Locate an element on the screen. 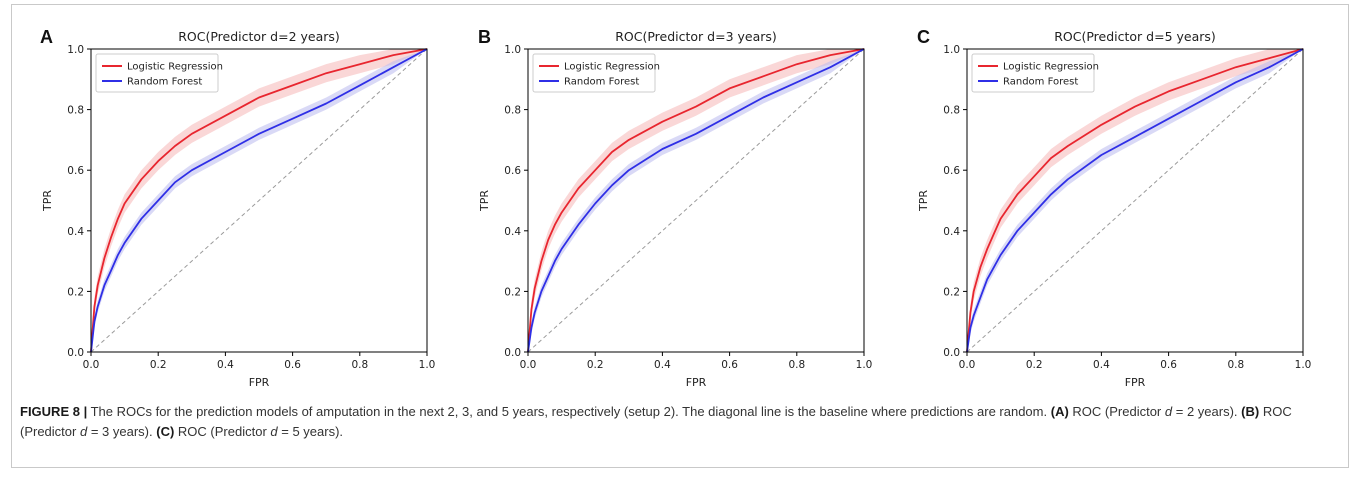 This screenshot has height=481, width=1358. chart-title: ROC(Predictor d=3 years) is located at coordinates (696, 36).